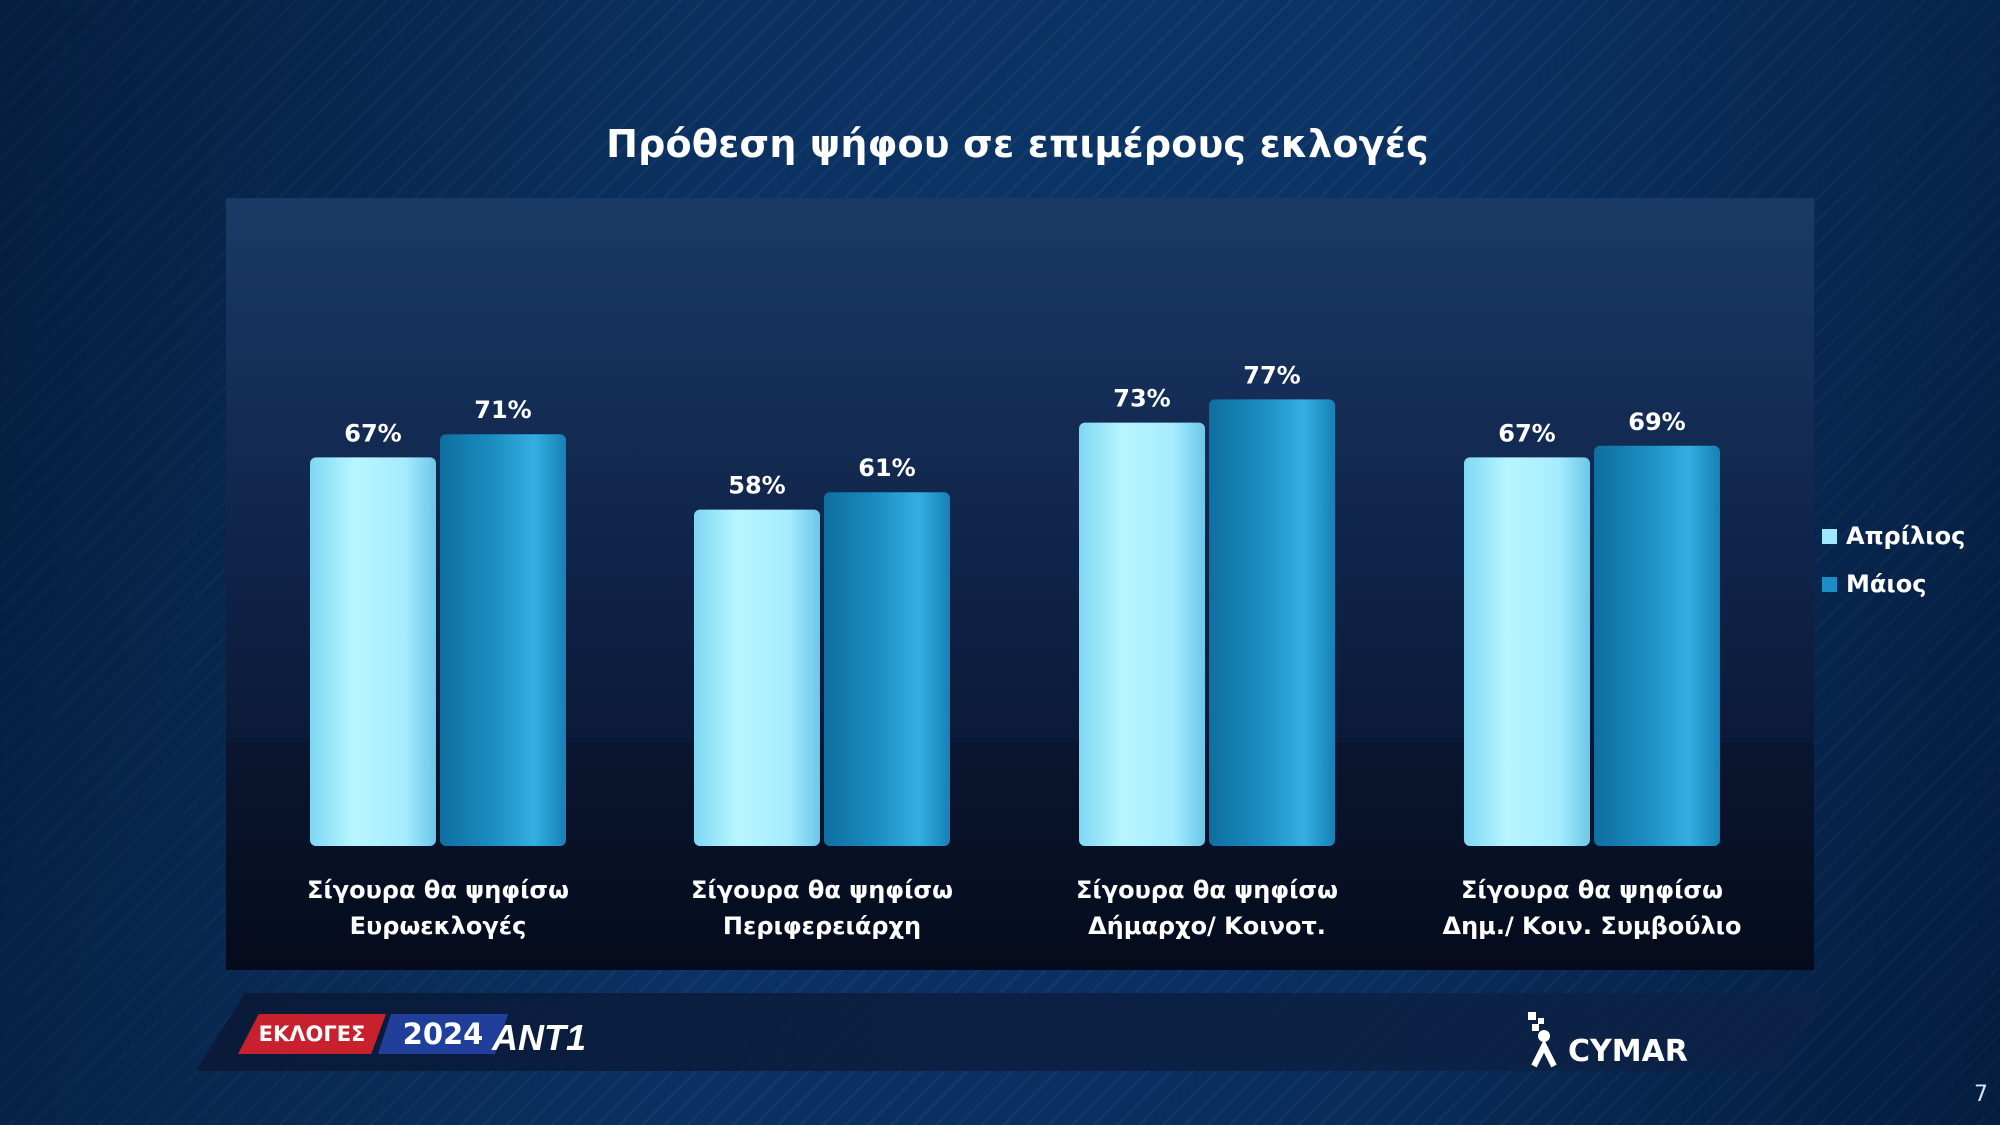  I want to click on elections-badge: ΕΚΛΟΓΕΣ, so click(312, 1034).